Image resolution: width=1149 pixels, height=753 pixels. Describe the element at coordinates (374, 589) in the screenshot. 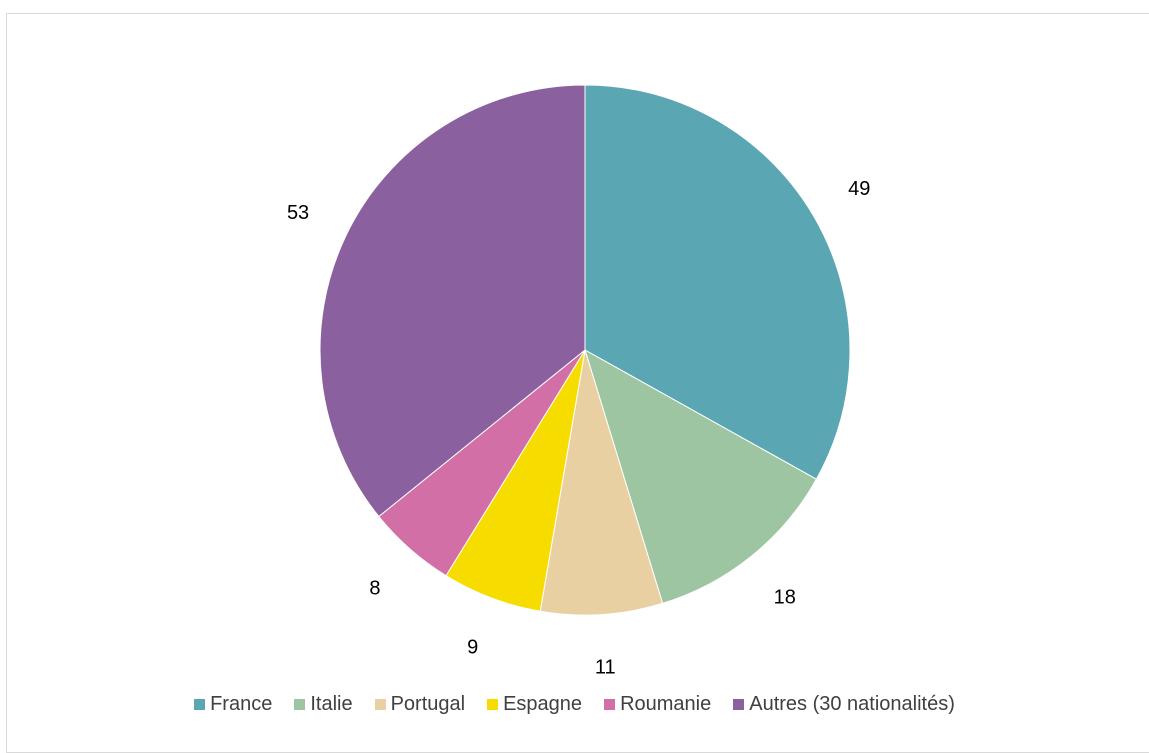

I see `data-label-roumanie: 8` at that location.